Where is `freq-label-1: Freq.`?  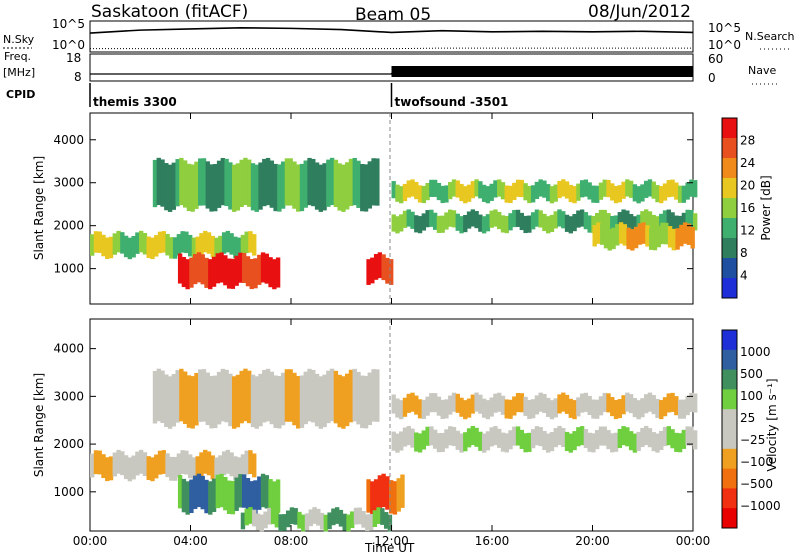
freq-label-1: Freq. is located at coordinates (17, 56).